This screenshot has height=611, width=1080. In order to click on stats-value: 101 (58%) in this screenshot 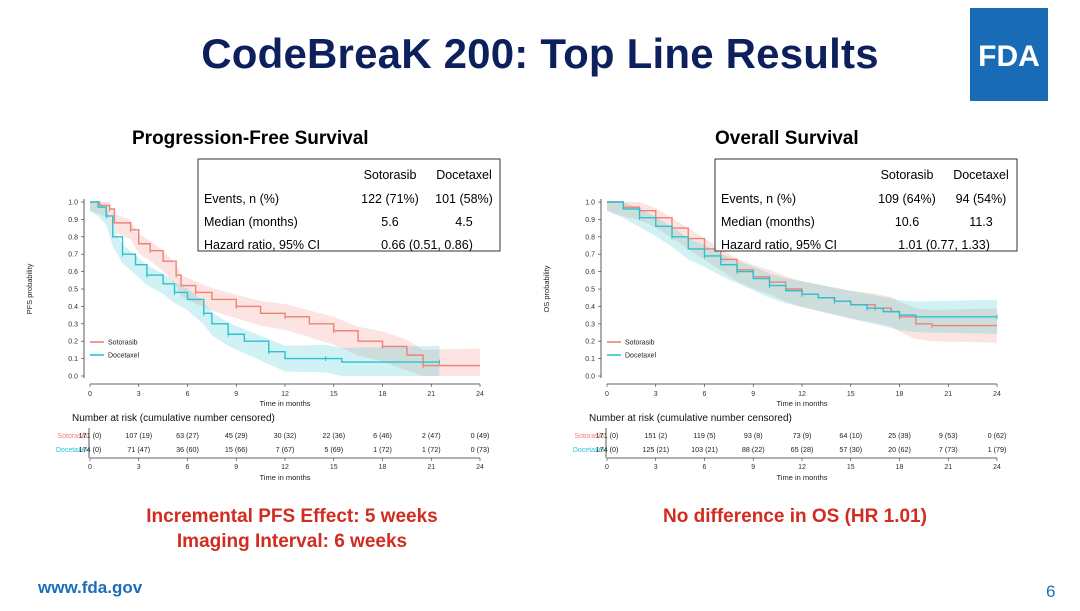, I will do `click(464, 199)`.